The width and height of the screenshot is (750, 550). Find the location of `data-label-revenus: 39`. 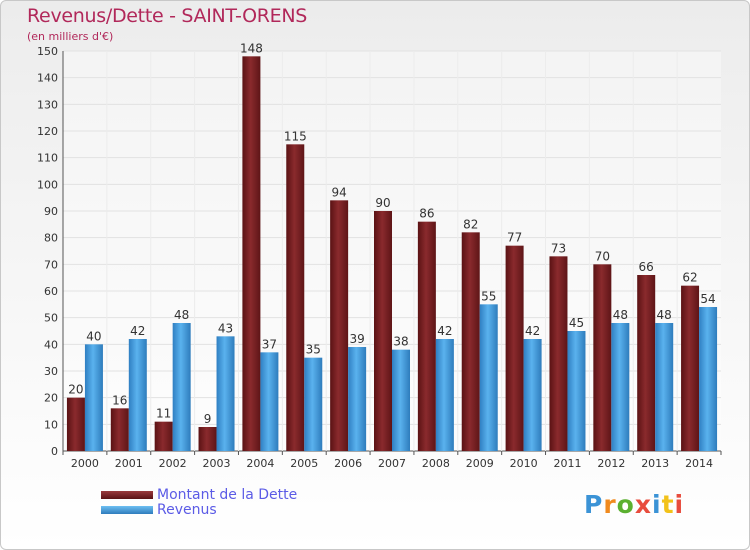

data-label-revenus: 39 is located at coordinates (356, 339).